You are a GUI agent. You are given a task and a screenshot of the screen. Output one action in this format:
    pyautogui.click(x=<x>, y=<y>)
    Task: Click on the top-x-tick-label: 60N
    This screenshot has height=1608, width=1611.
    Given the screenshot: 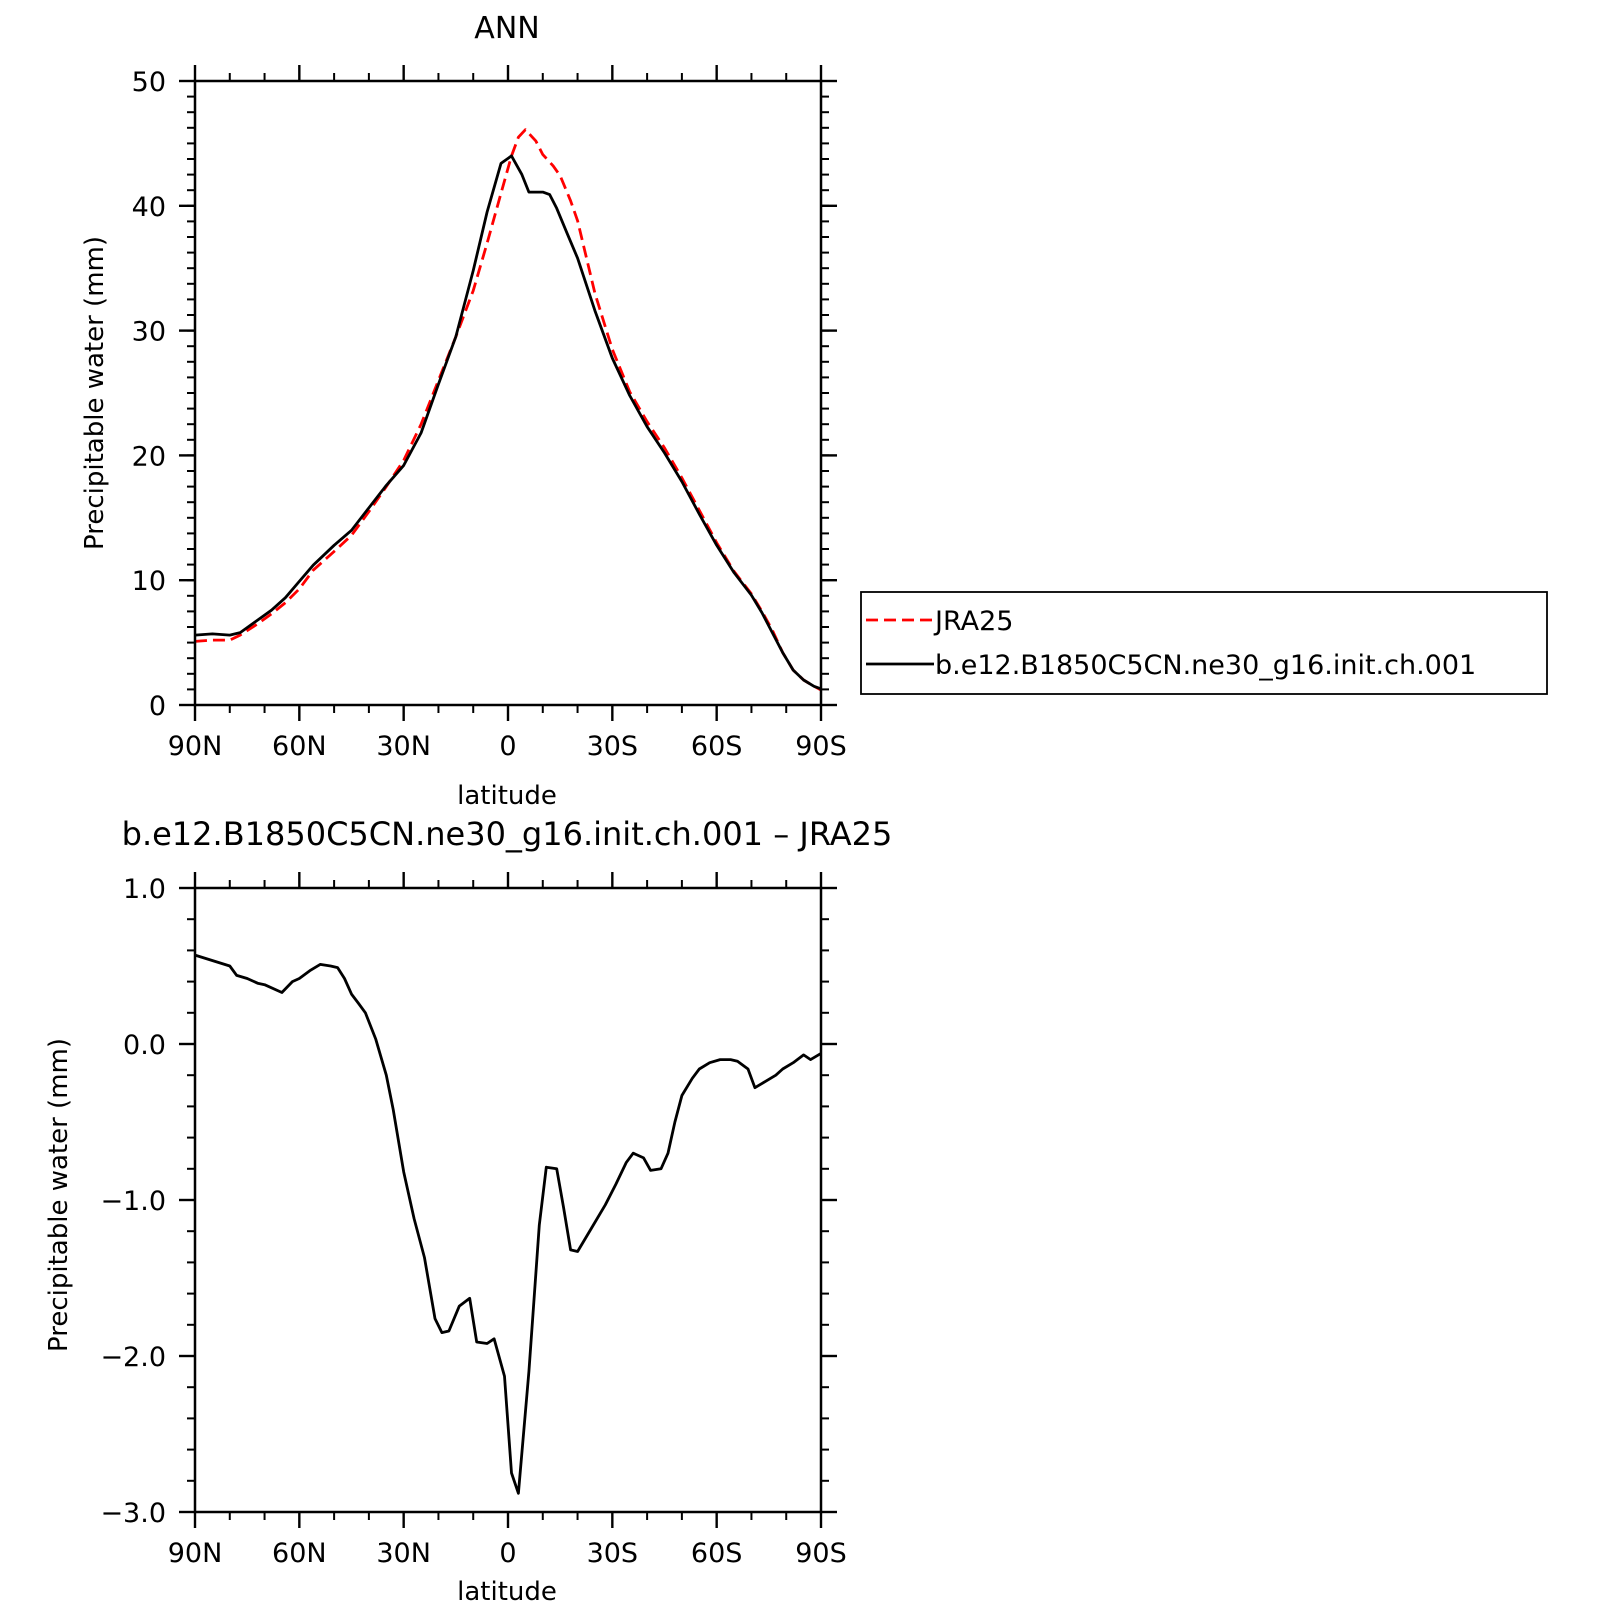 What is the action you would take?
    pyautogui.click(x=299, y=746)
    